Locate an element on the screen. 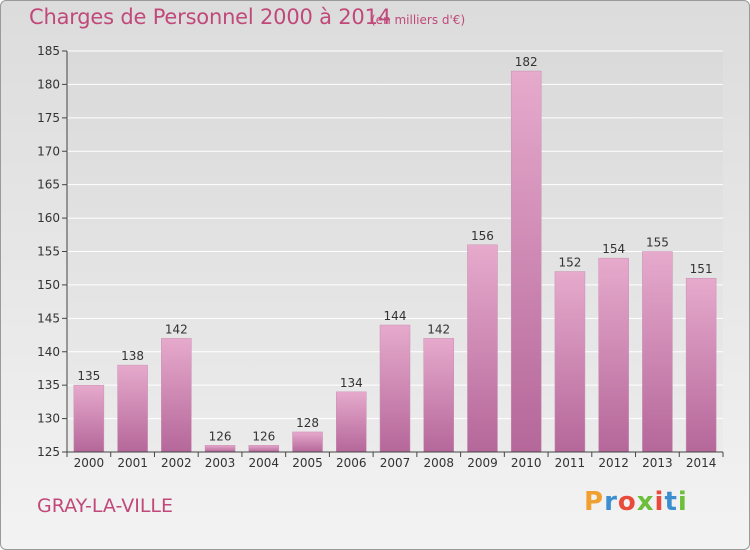 This screenshot has height=550, width=750. bar-2010 is located at coordinates (526, 261).